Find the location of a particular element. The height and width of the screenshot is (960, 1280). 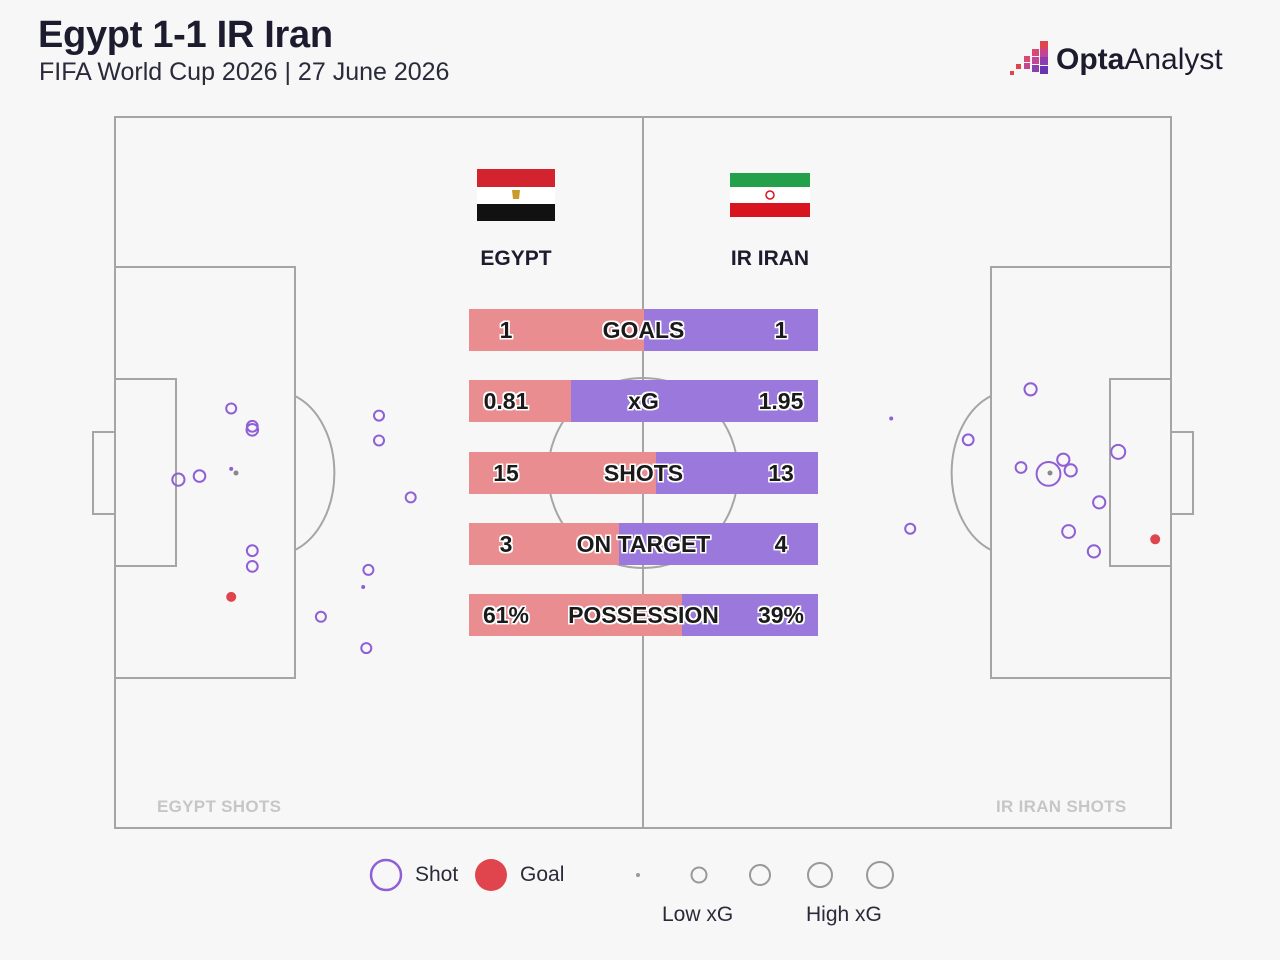

stat-row-on-target: 3 ON TARGET 4 is located at coordinates (643, 543).